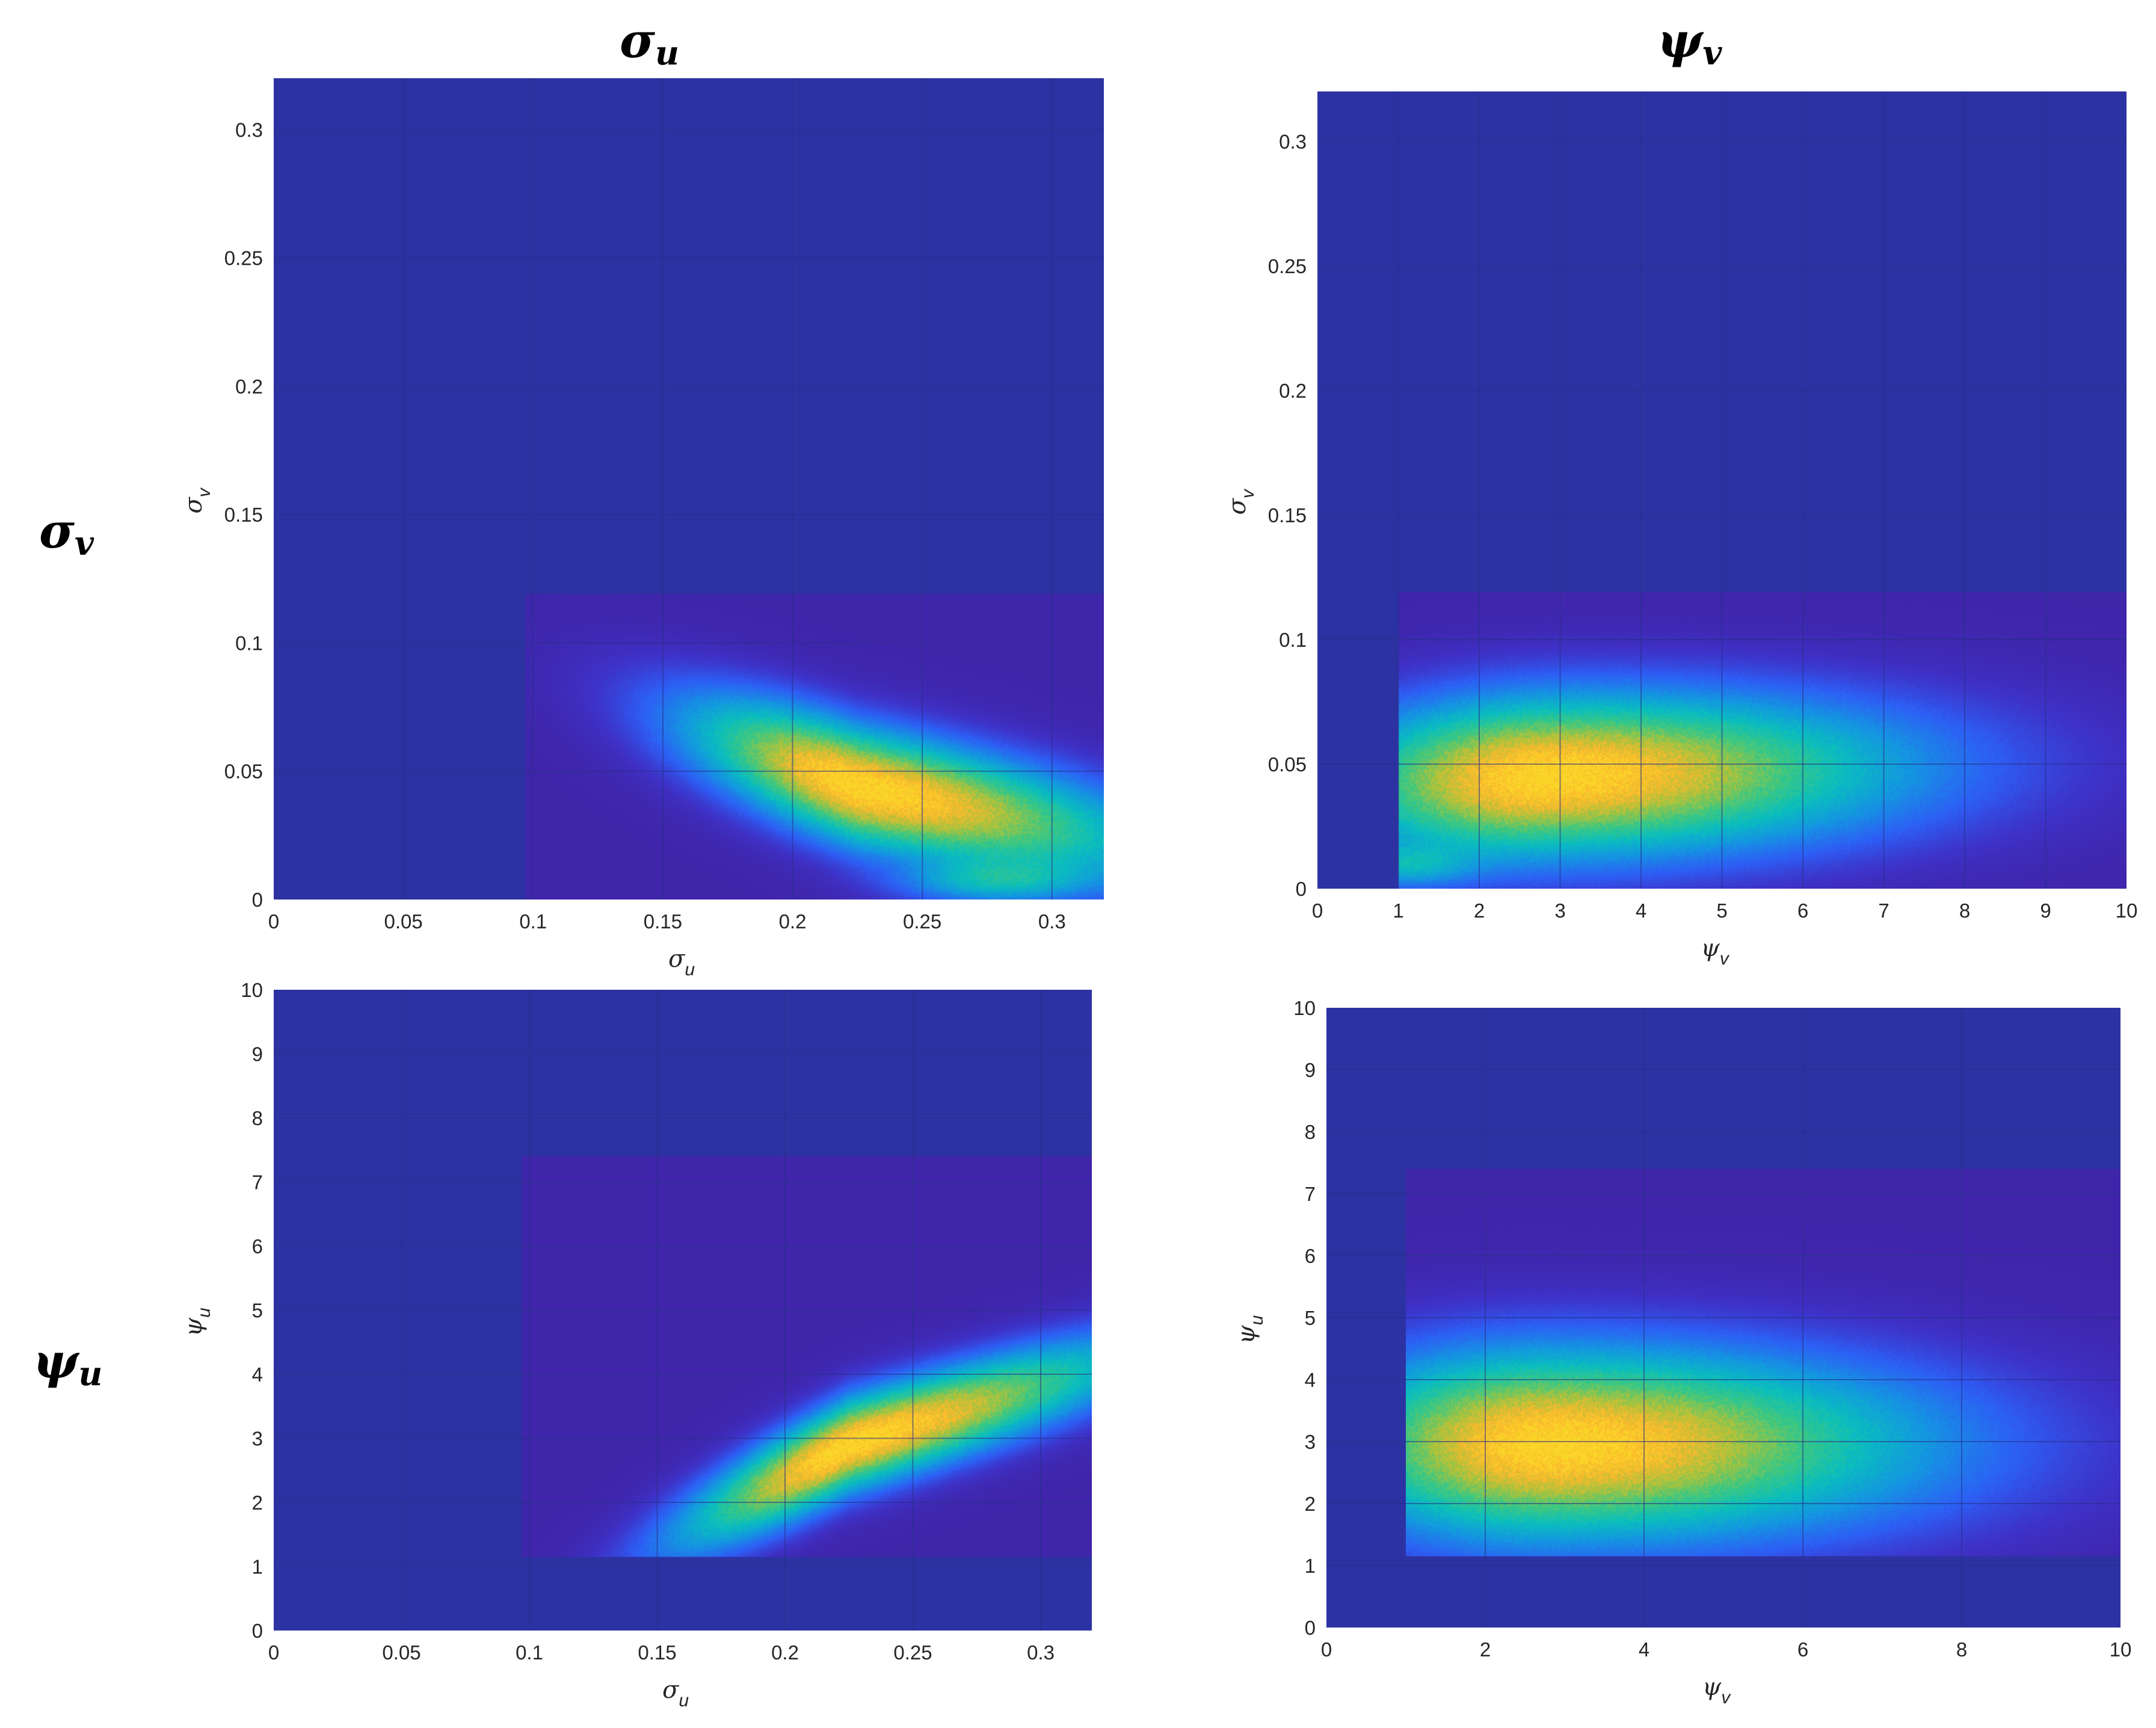 This screenshot has width=2156, height=1728. What do you see at coordinates (2046, 910) in the screenshot?
I see `x-tick-label: 9` at bounding box center [2046, 910].